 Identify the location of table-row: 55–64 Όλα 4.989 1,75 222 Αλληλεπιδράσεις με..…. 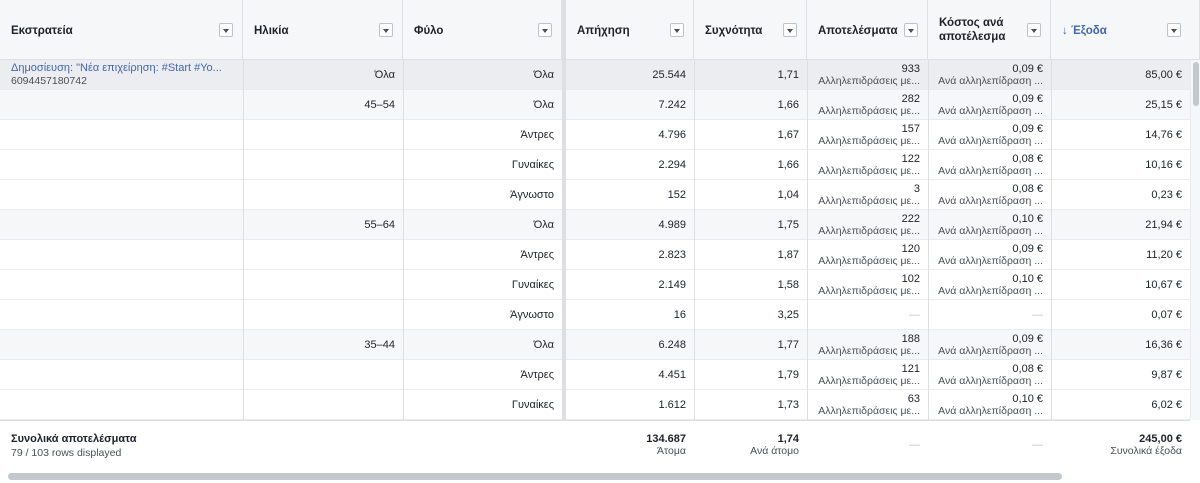
(595, 225).